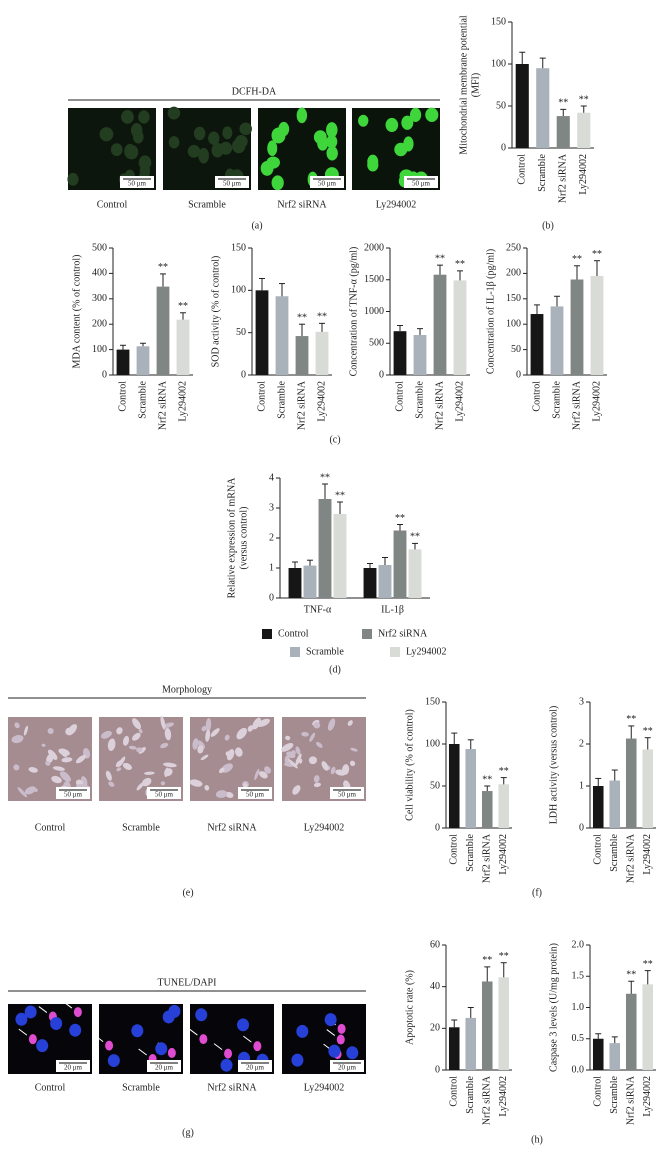 This screenshot has width=670, height=1152. I want to click on legend-swatch, so click(367, 634).